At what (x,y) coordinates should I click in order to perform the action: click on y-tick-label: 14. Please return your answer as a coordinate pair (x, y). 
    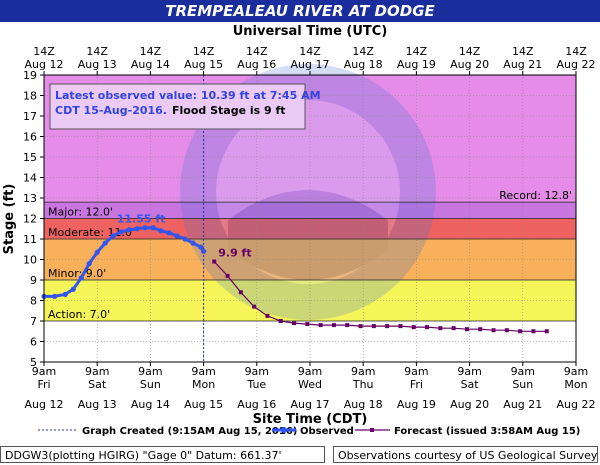
    Looking at the image, I should click on (30, 178).